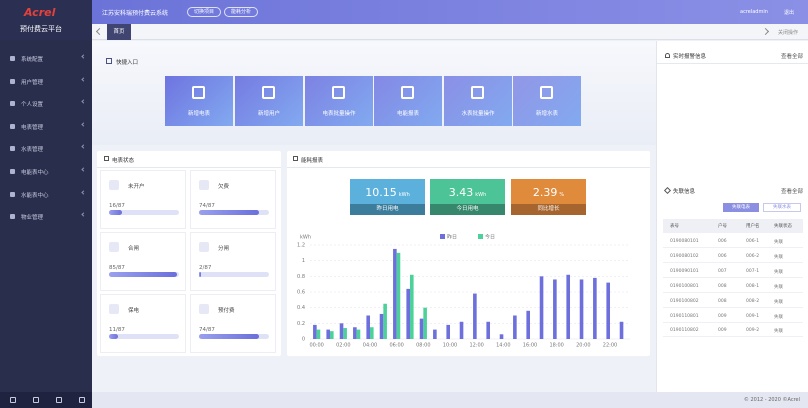 The width and height of the screenshot is (808, 408). Describe the element at coordinates (46, 217) in the screenshot. I see `sidebar-item: 物业管理` at that location.